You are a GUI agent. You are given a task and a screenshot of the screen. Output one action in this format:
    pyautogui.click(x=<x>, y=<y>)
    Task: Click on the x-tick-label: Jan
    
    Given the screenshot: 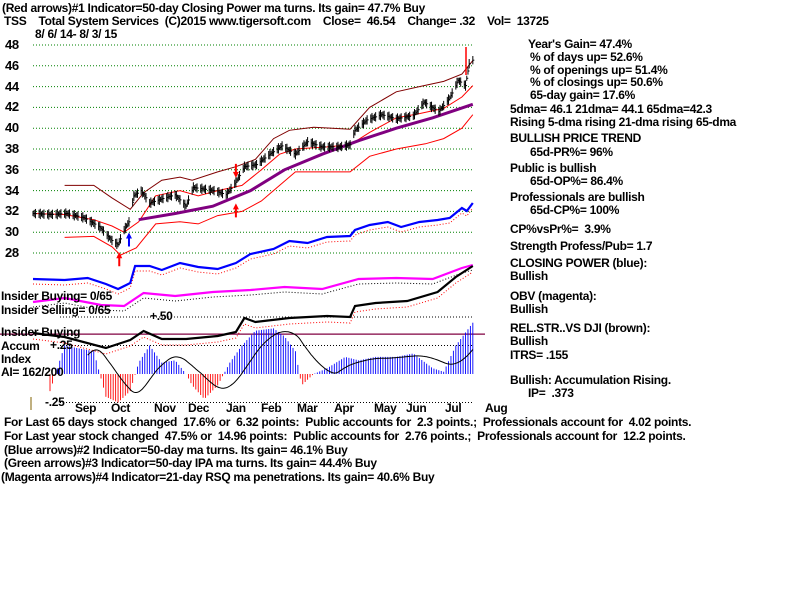 What is the action you would take?
    pyautogui.click(x=236, y=408)
    